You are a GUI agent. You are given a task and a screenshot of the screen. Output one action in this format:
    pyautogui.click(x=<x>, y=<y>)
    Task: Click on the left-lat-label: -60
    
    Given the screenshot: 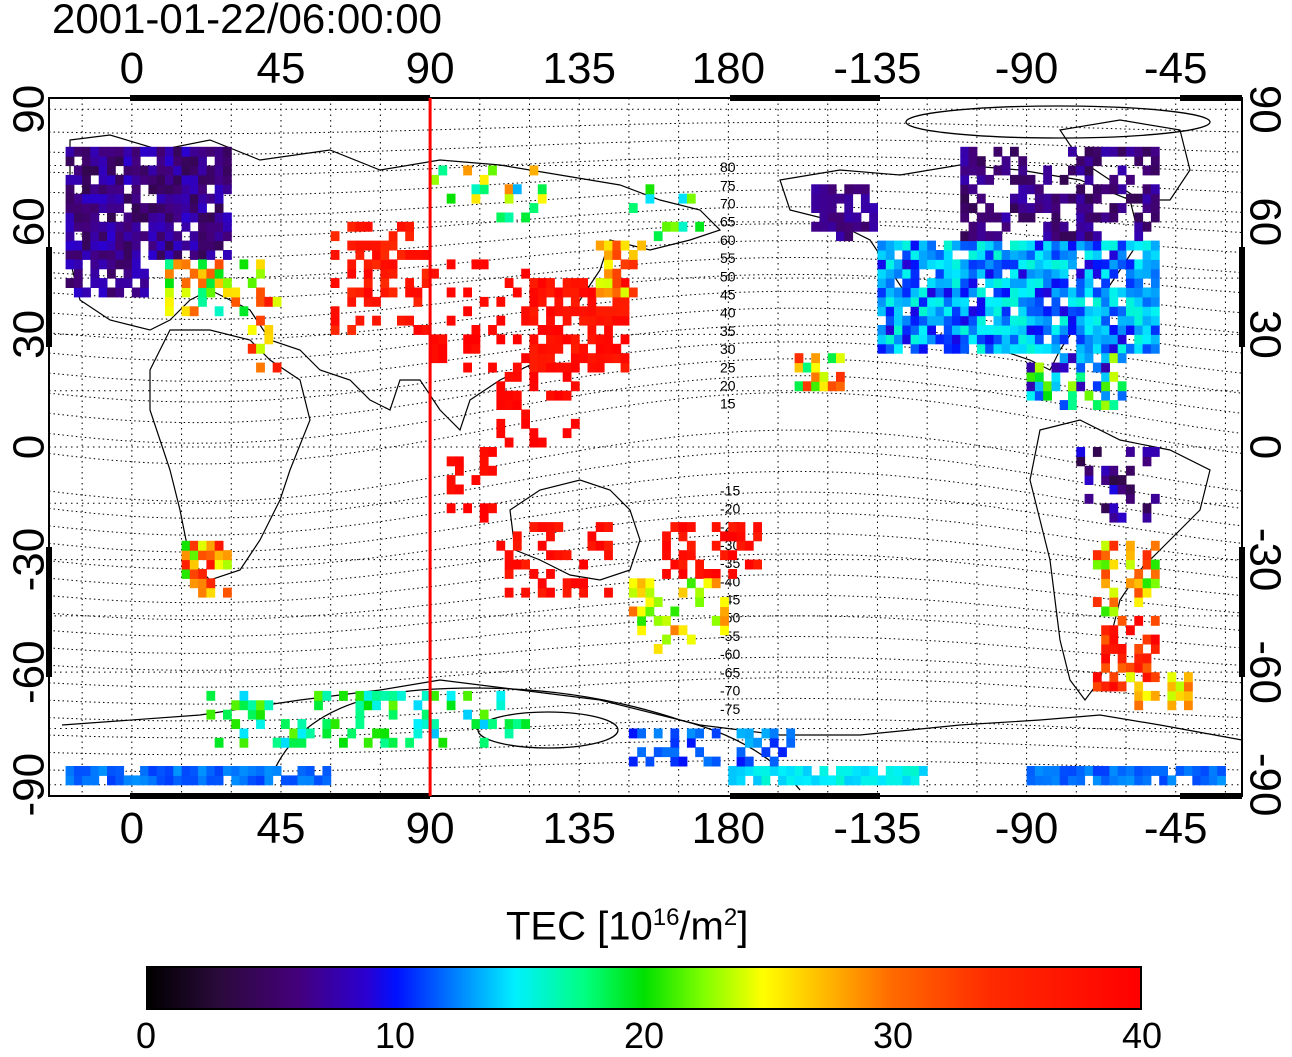 What is the action you would take?
    pyautogui.click(x=29, y=672)
    